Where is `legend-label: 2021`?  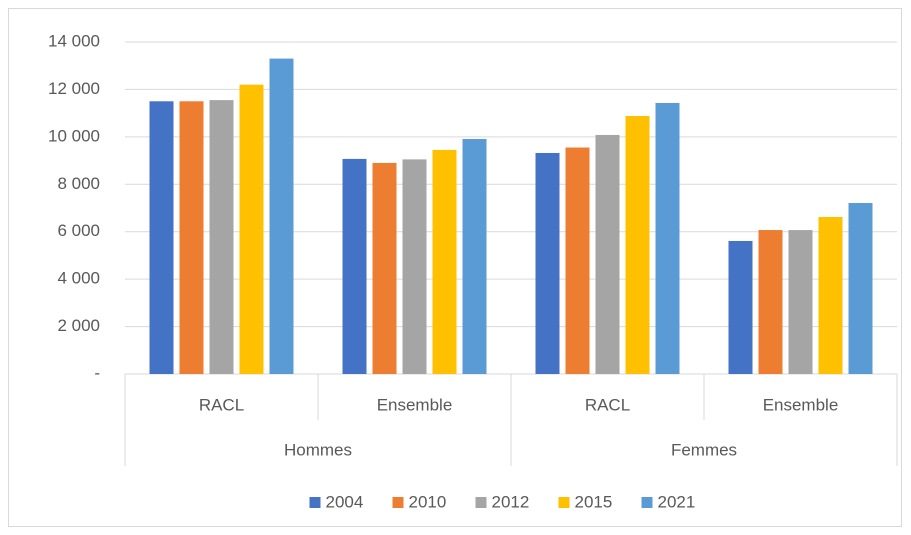
legend-label: 2021 is located at coordinates (677, 501).